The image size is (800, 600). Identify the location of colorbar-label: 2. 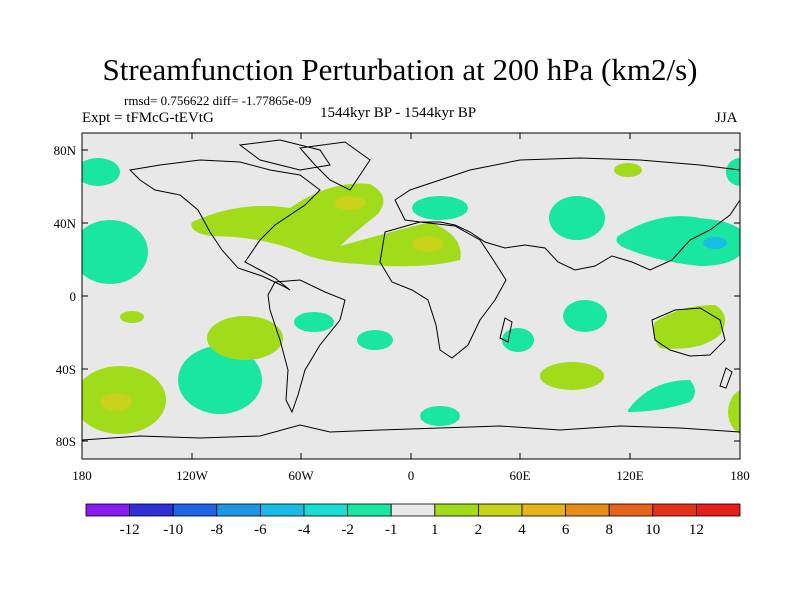
(479, 530).